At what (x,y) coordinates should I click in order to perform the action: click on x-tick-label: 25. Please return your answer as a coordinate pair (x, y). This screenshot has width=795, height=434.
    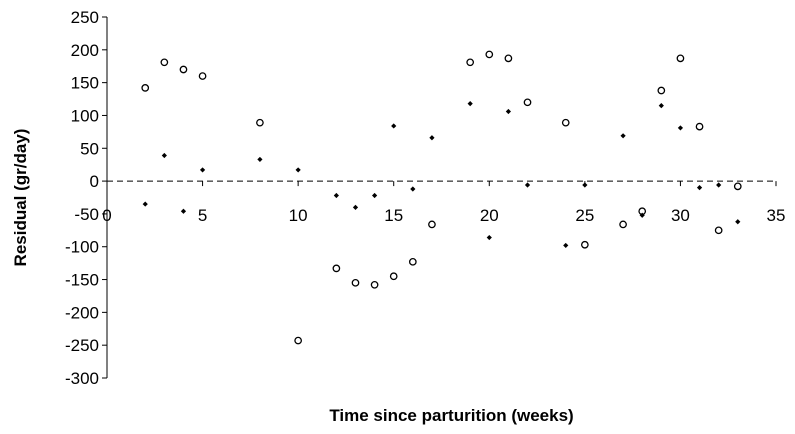
    Looking at the image, I should click on (584, 215).